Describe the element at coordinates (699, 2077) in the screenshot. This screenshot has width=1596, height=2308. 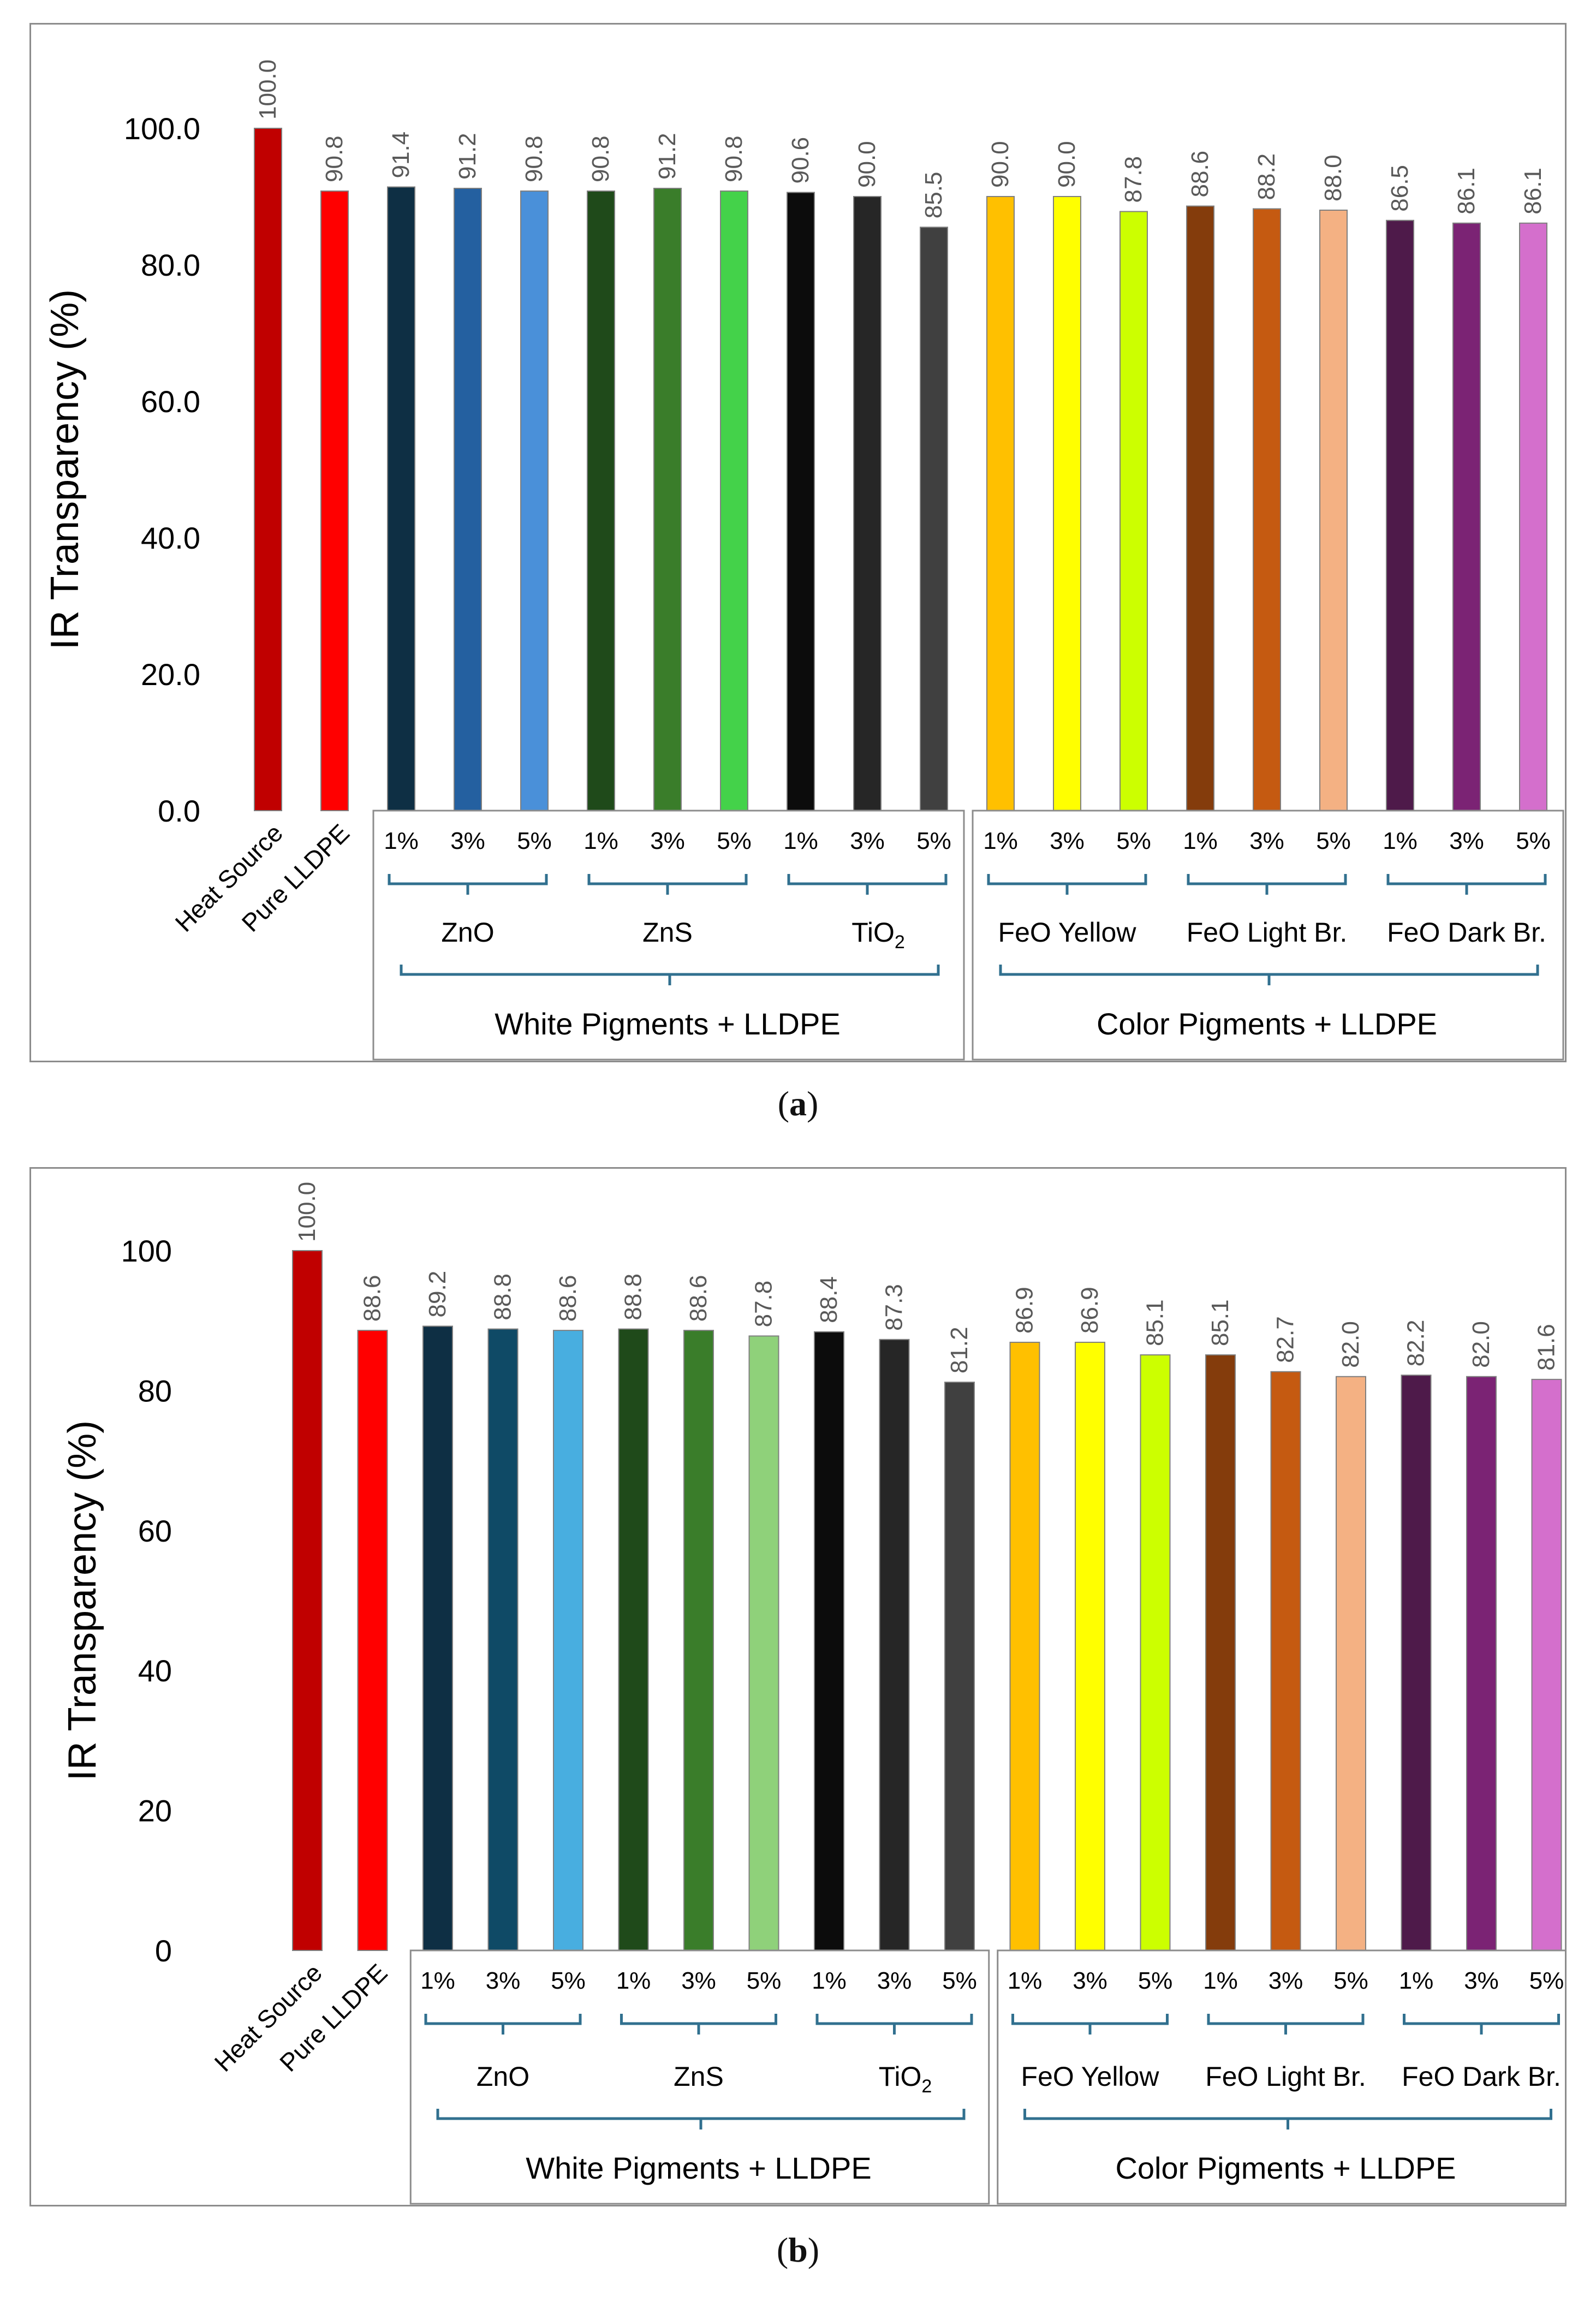
I see `chartb-subgroup-label: ZnS` at that location.